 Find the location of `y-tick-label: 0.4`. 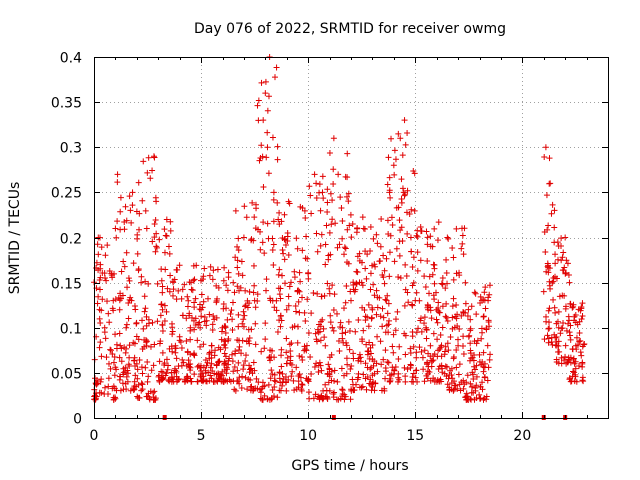

y-tick-label: 0.4 is located at coordinates (71, 59).